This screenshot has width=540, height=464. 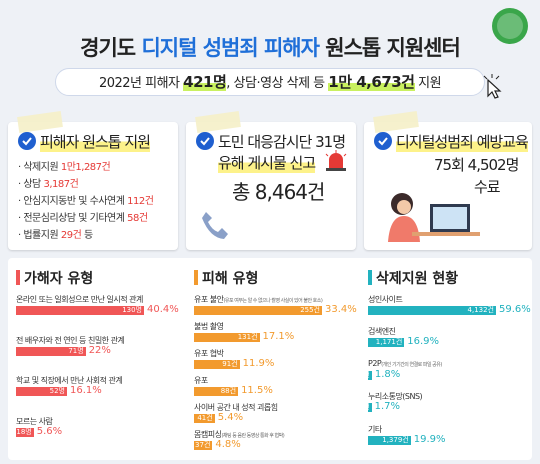 I want to click on count-label: 91건, so click(x=230, y=364).